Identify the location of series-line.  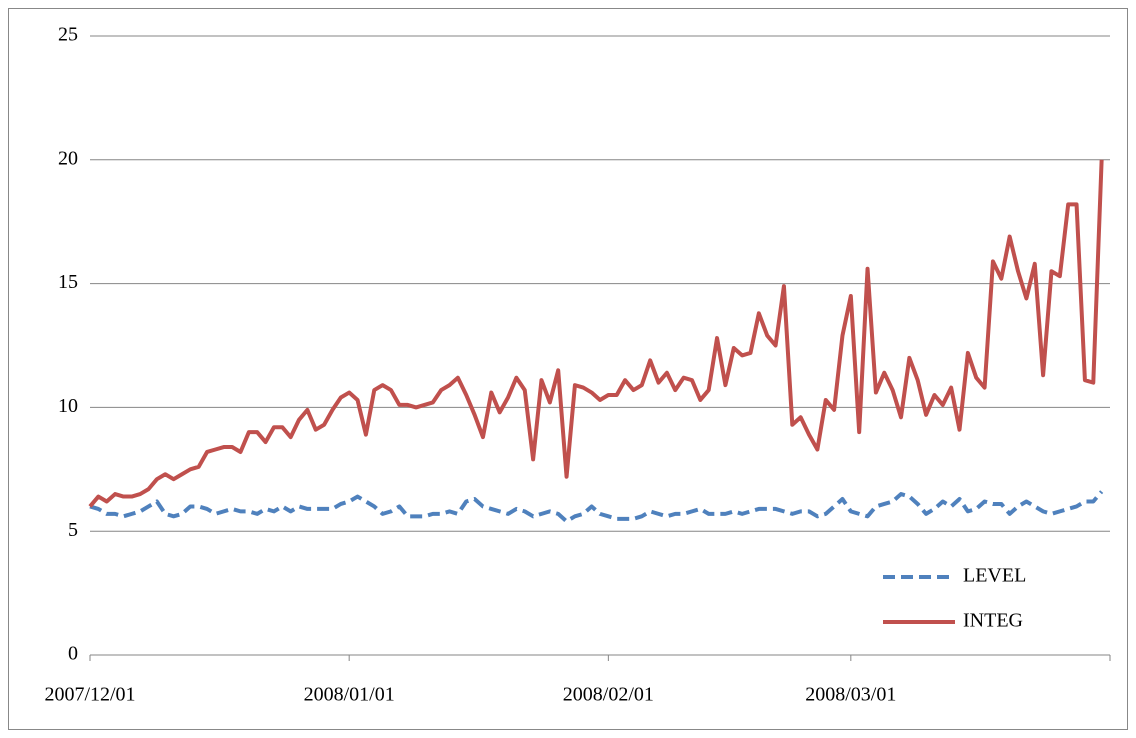
(596, 507).